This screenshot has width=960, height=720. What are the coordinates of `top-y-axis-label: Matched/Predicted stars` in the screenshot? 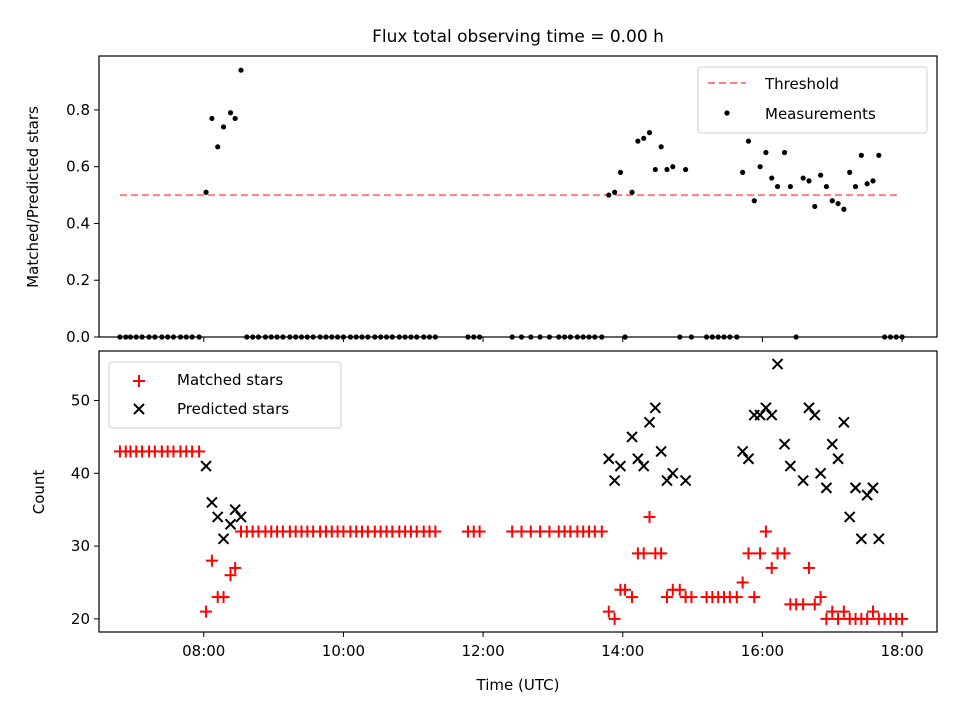 It's located at (33, 197).